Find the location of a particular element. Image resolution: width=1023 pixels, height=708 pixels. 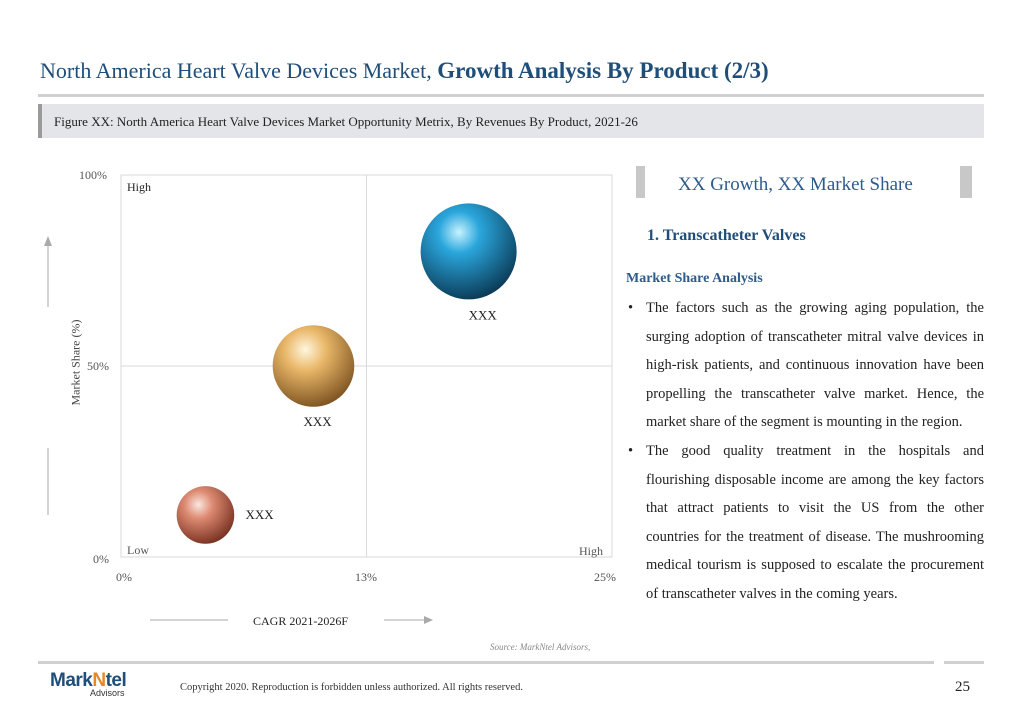

panel-header: XX Growth, XX Market Share is located at coordinates (804, 182).